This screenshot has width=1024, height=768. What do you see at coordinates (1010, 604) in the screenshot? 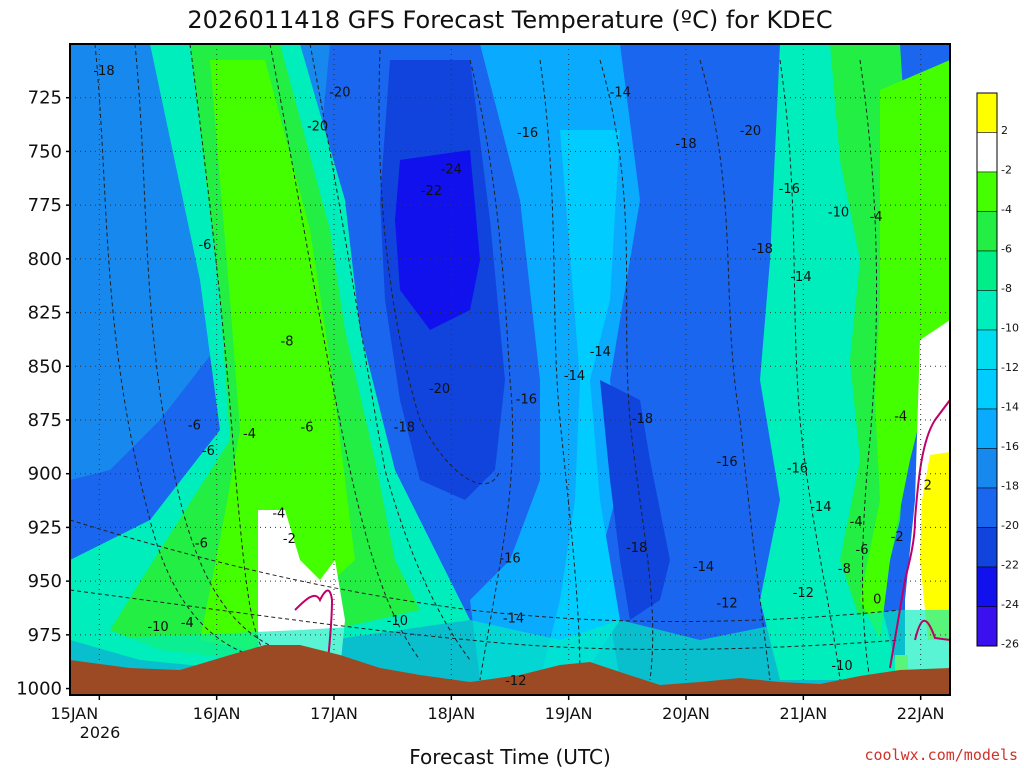
I see `colorbar-label: -24` at bounding box center [1010, 604].